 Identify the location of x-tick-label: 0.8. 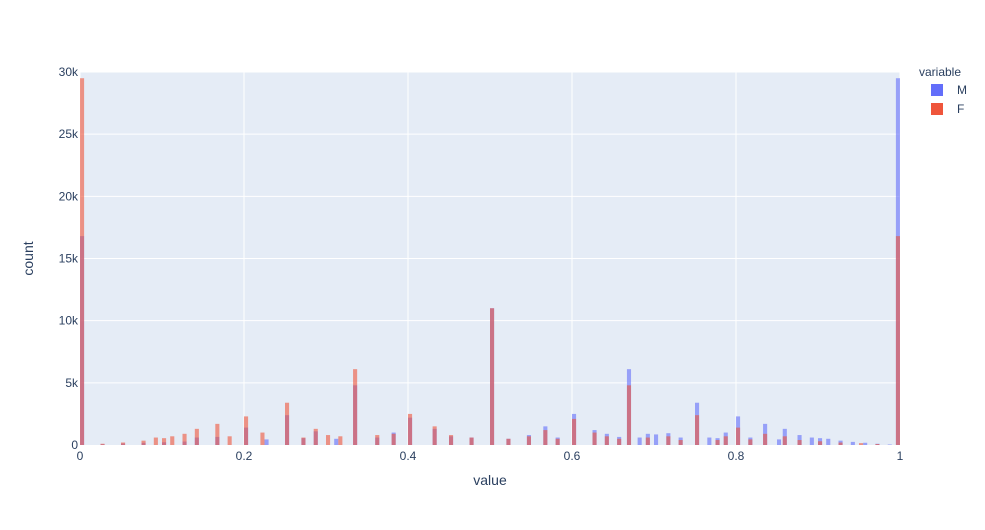
(736, 456).